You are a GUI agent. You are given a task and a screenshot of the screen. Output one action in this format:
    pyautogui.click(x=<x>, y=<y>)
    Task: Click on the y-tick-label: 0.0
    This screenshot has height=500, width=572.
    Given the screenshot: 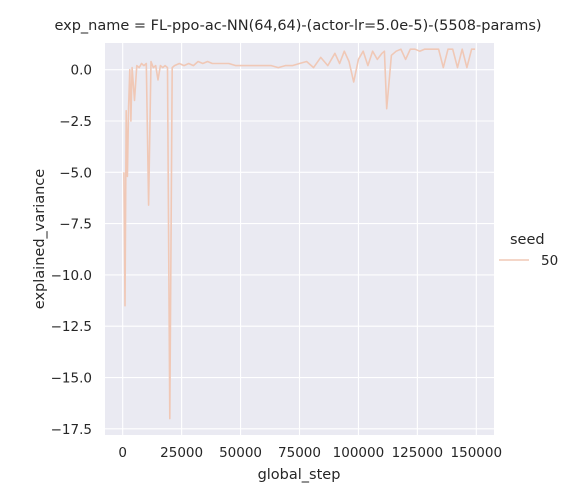 What is the action you would take?
    pyautogui.click(x=81, y=71)
    